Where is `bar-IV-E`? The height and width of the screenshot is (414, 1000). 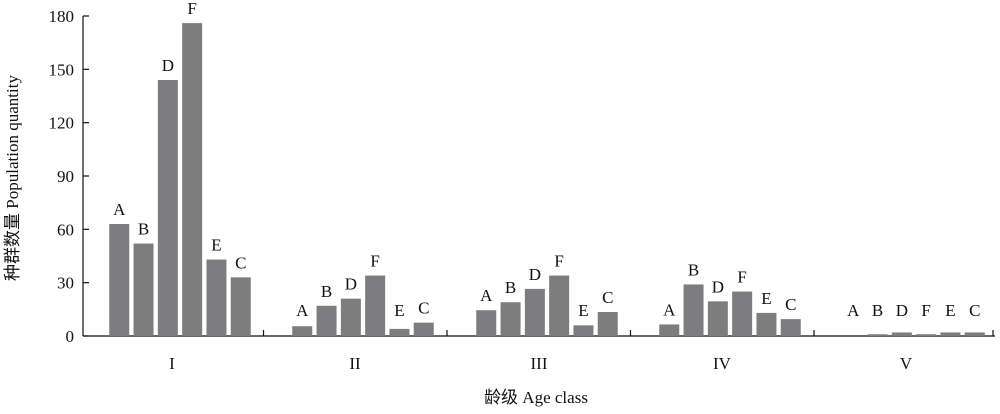 bar-IV-E is located at coordinates (766, 324).